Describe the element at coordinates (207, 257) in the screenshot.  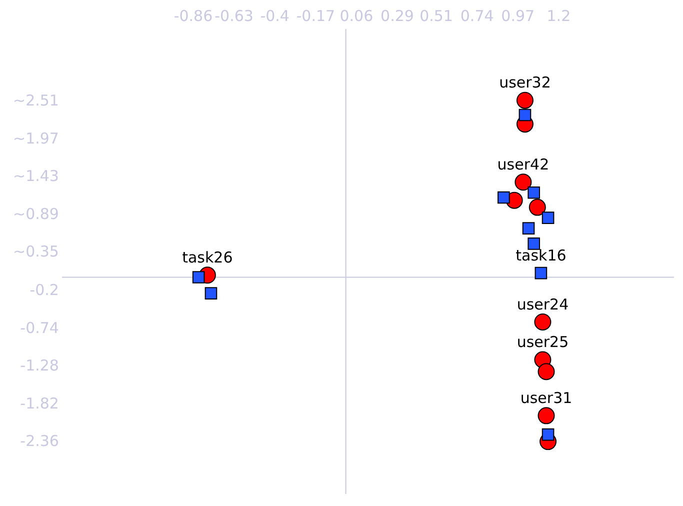
I see `annotation: task26` at that location.